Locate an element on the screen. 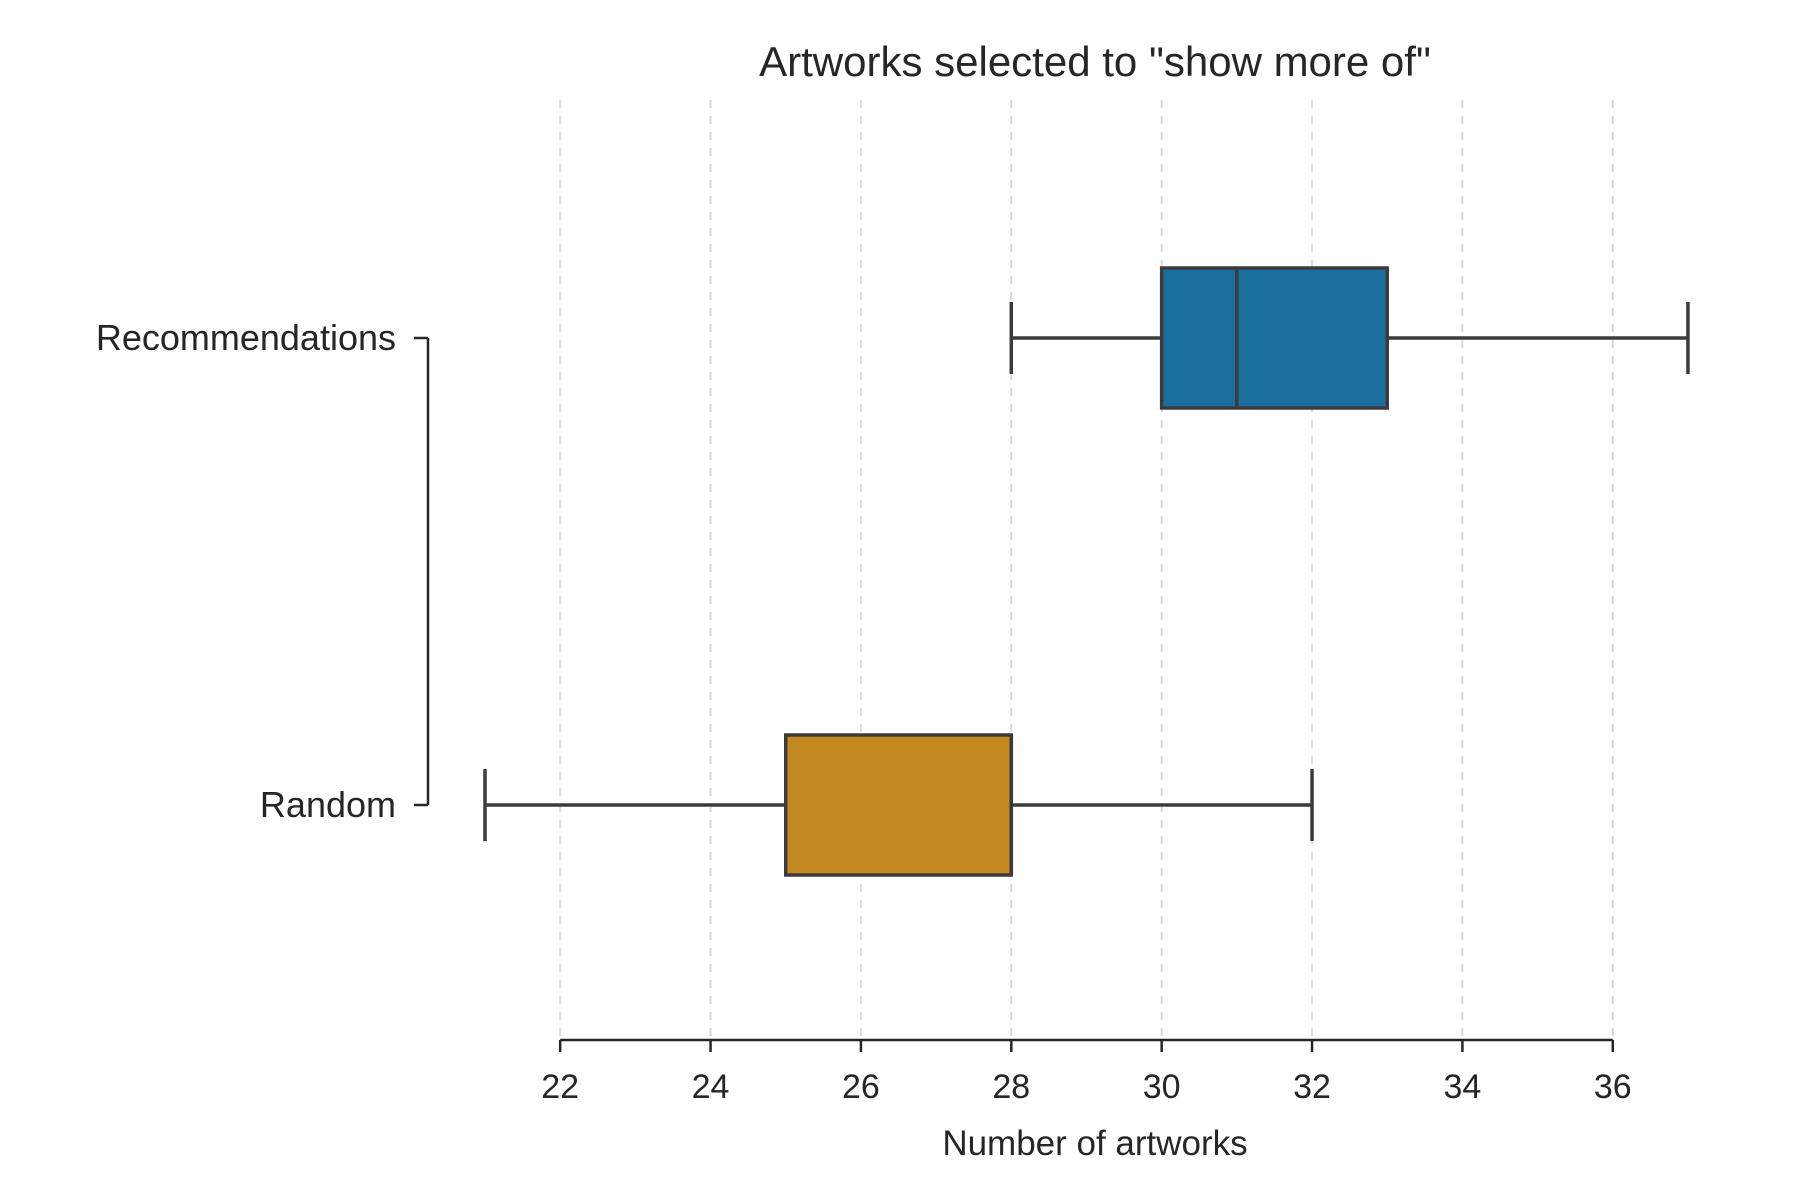 Image resolution: width=1800 pixels, height=1200 pixels. x-tick-label-36: 36 is located at coordinates (1613, 1087).